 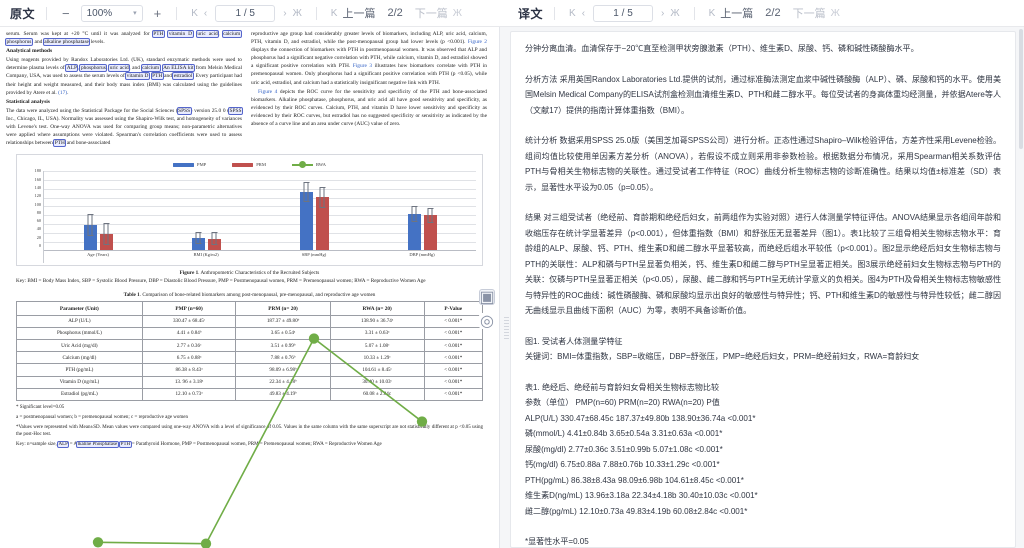 I want to click on zoom-level-select: 100% ▾, so click(x=111, y=13).